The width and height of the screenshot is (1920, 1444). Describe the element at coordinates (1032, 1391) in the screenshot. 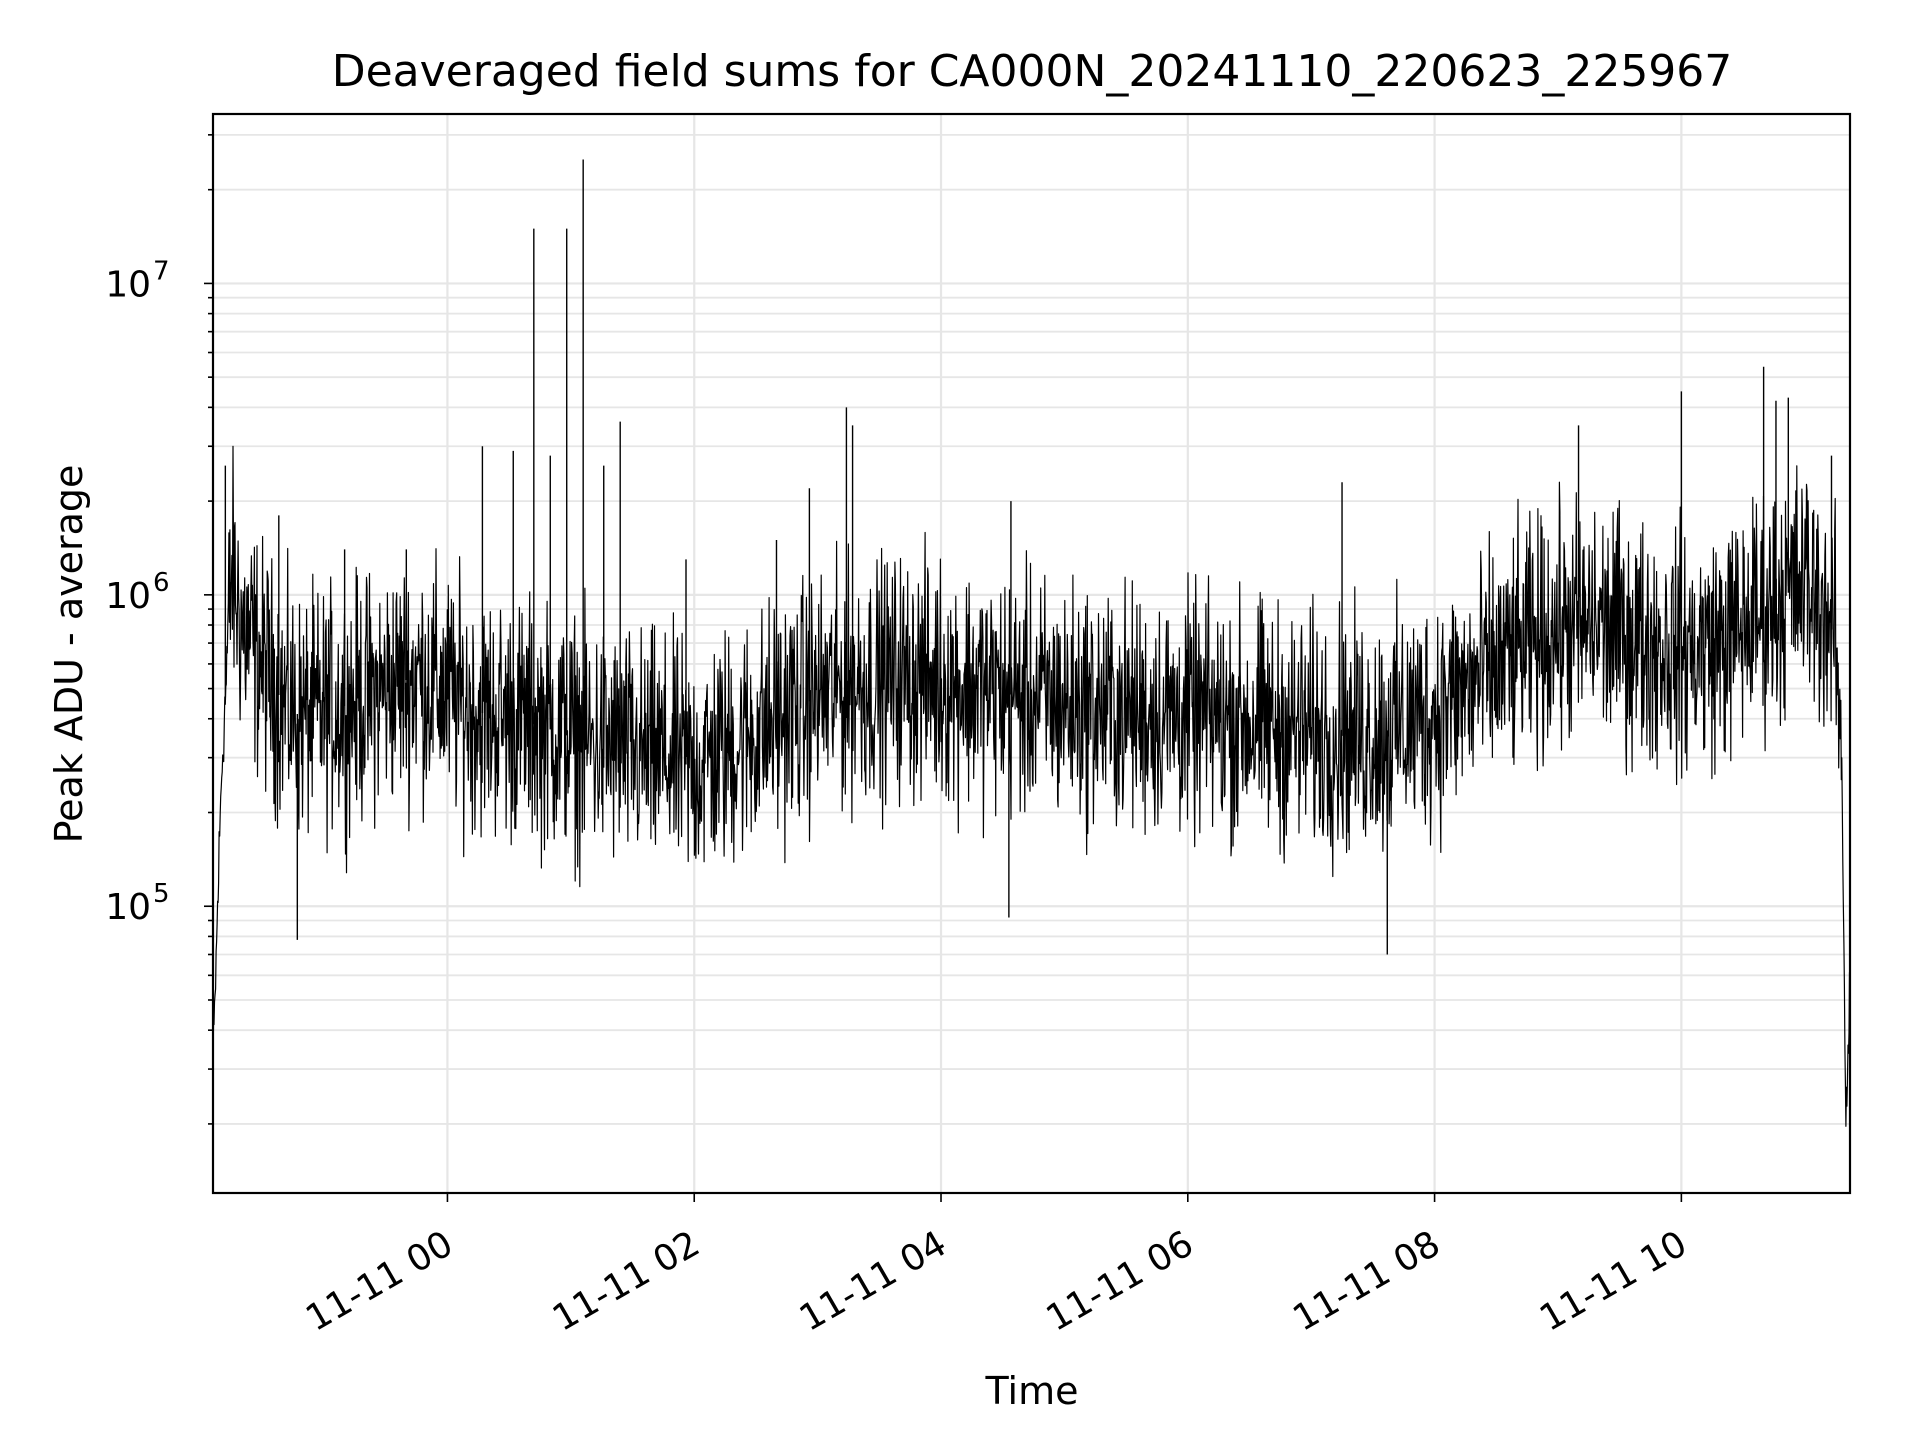

I see `x-axis-label: Time` at that location.